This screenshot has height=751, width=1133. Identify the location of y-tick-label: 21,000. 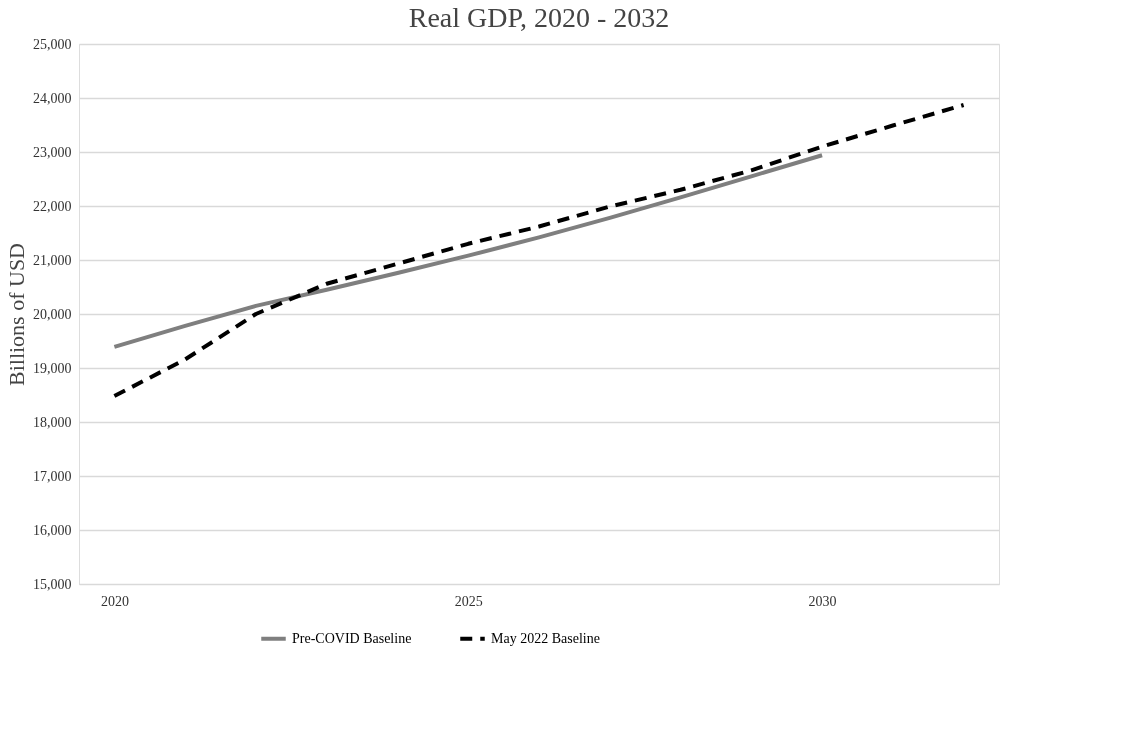
(52, 260).